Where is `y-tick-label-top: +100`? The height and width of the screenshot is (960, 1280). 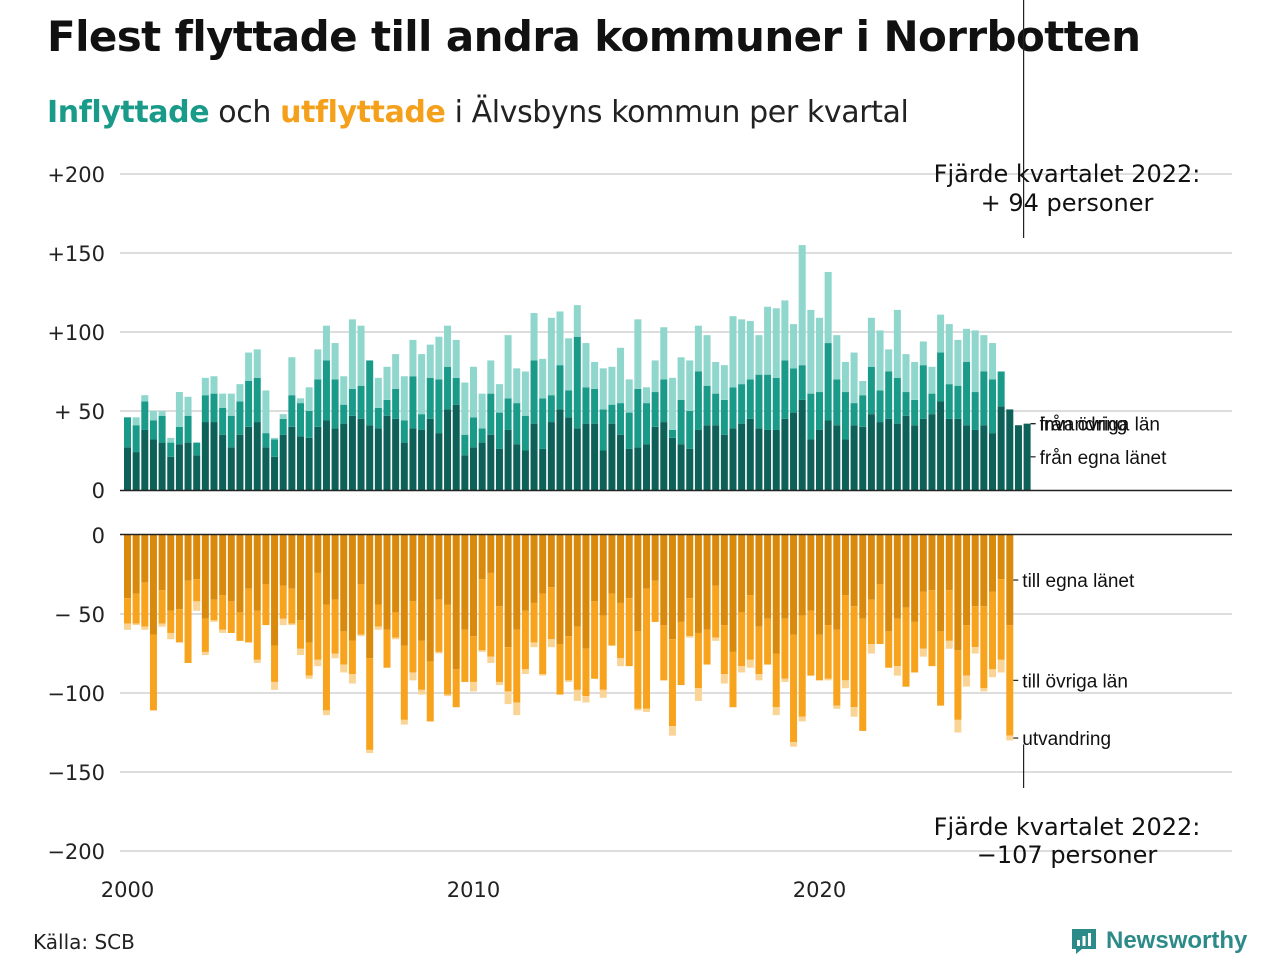 y-tick-label-top: +100 is located at coordinates (76, 333).